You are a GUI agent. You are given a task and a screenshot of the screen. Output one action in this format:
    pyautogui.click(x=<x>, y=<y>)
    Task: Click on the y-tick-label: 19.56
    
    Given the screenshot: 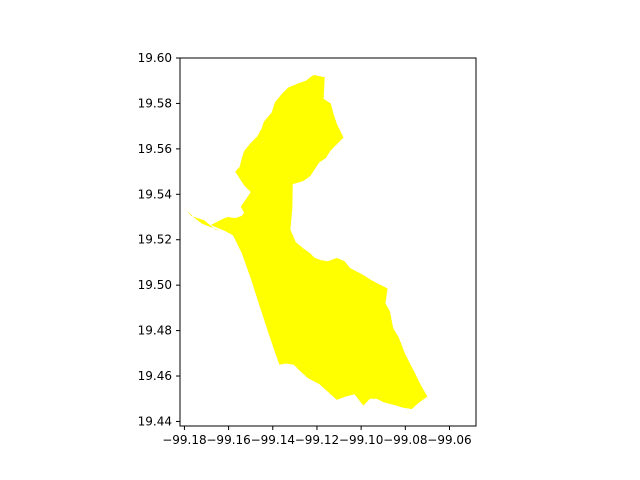 What is the action you would take?
    pyautogui.click(x=155, y=149)
    